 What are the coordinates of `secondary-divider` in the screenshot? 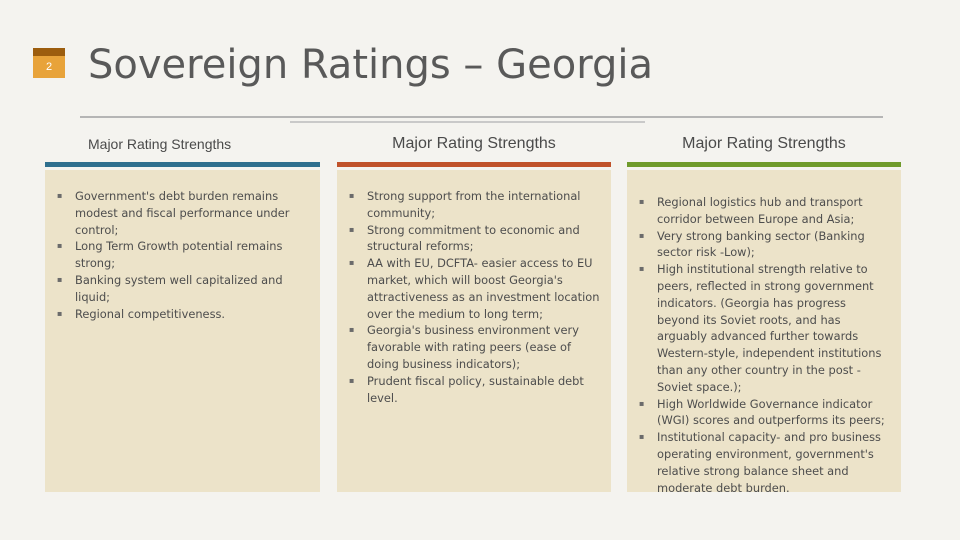 It's located at (467, 122).